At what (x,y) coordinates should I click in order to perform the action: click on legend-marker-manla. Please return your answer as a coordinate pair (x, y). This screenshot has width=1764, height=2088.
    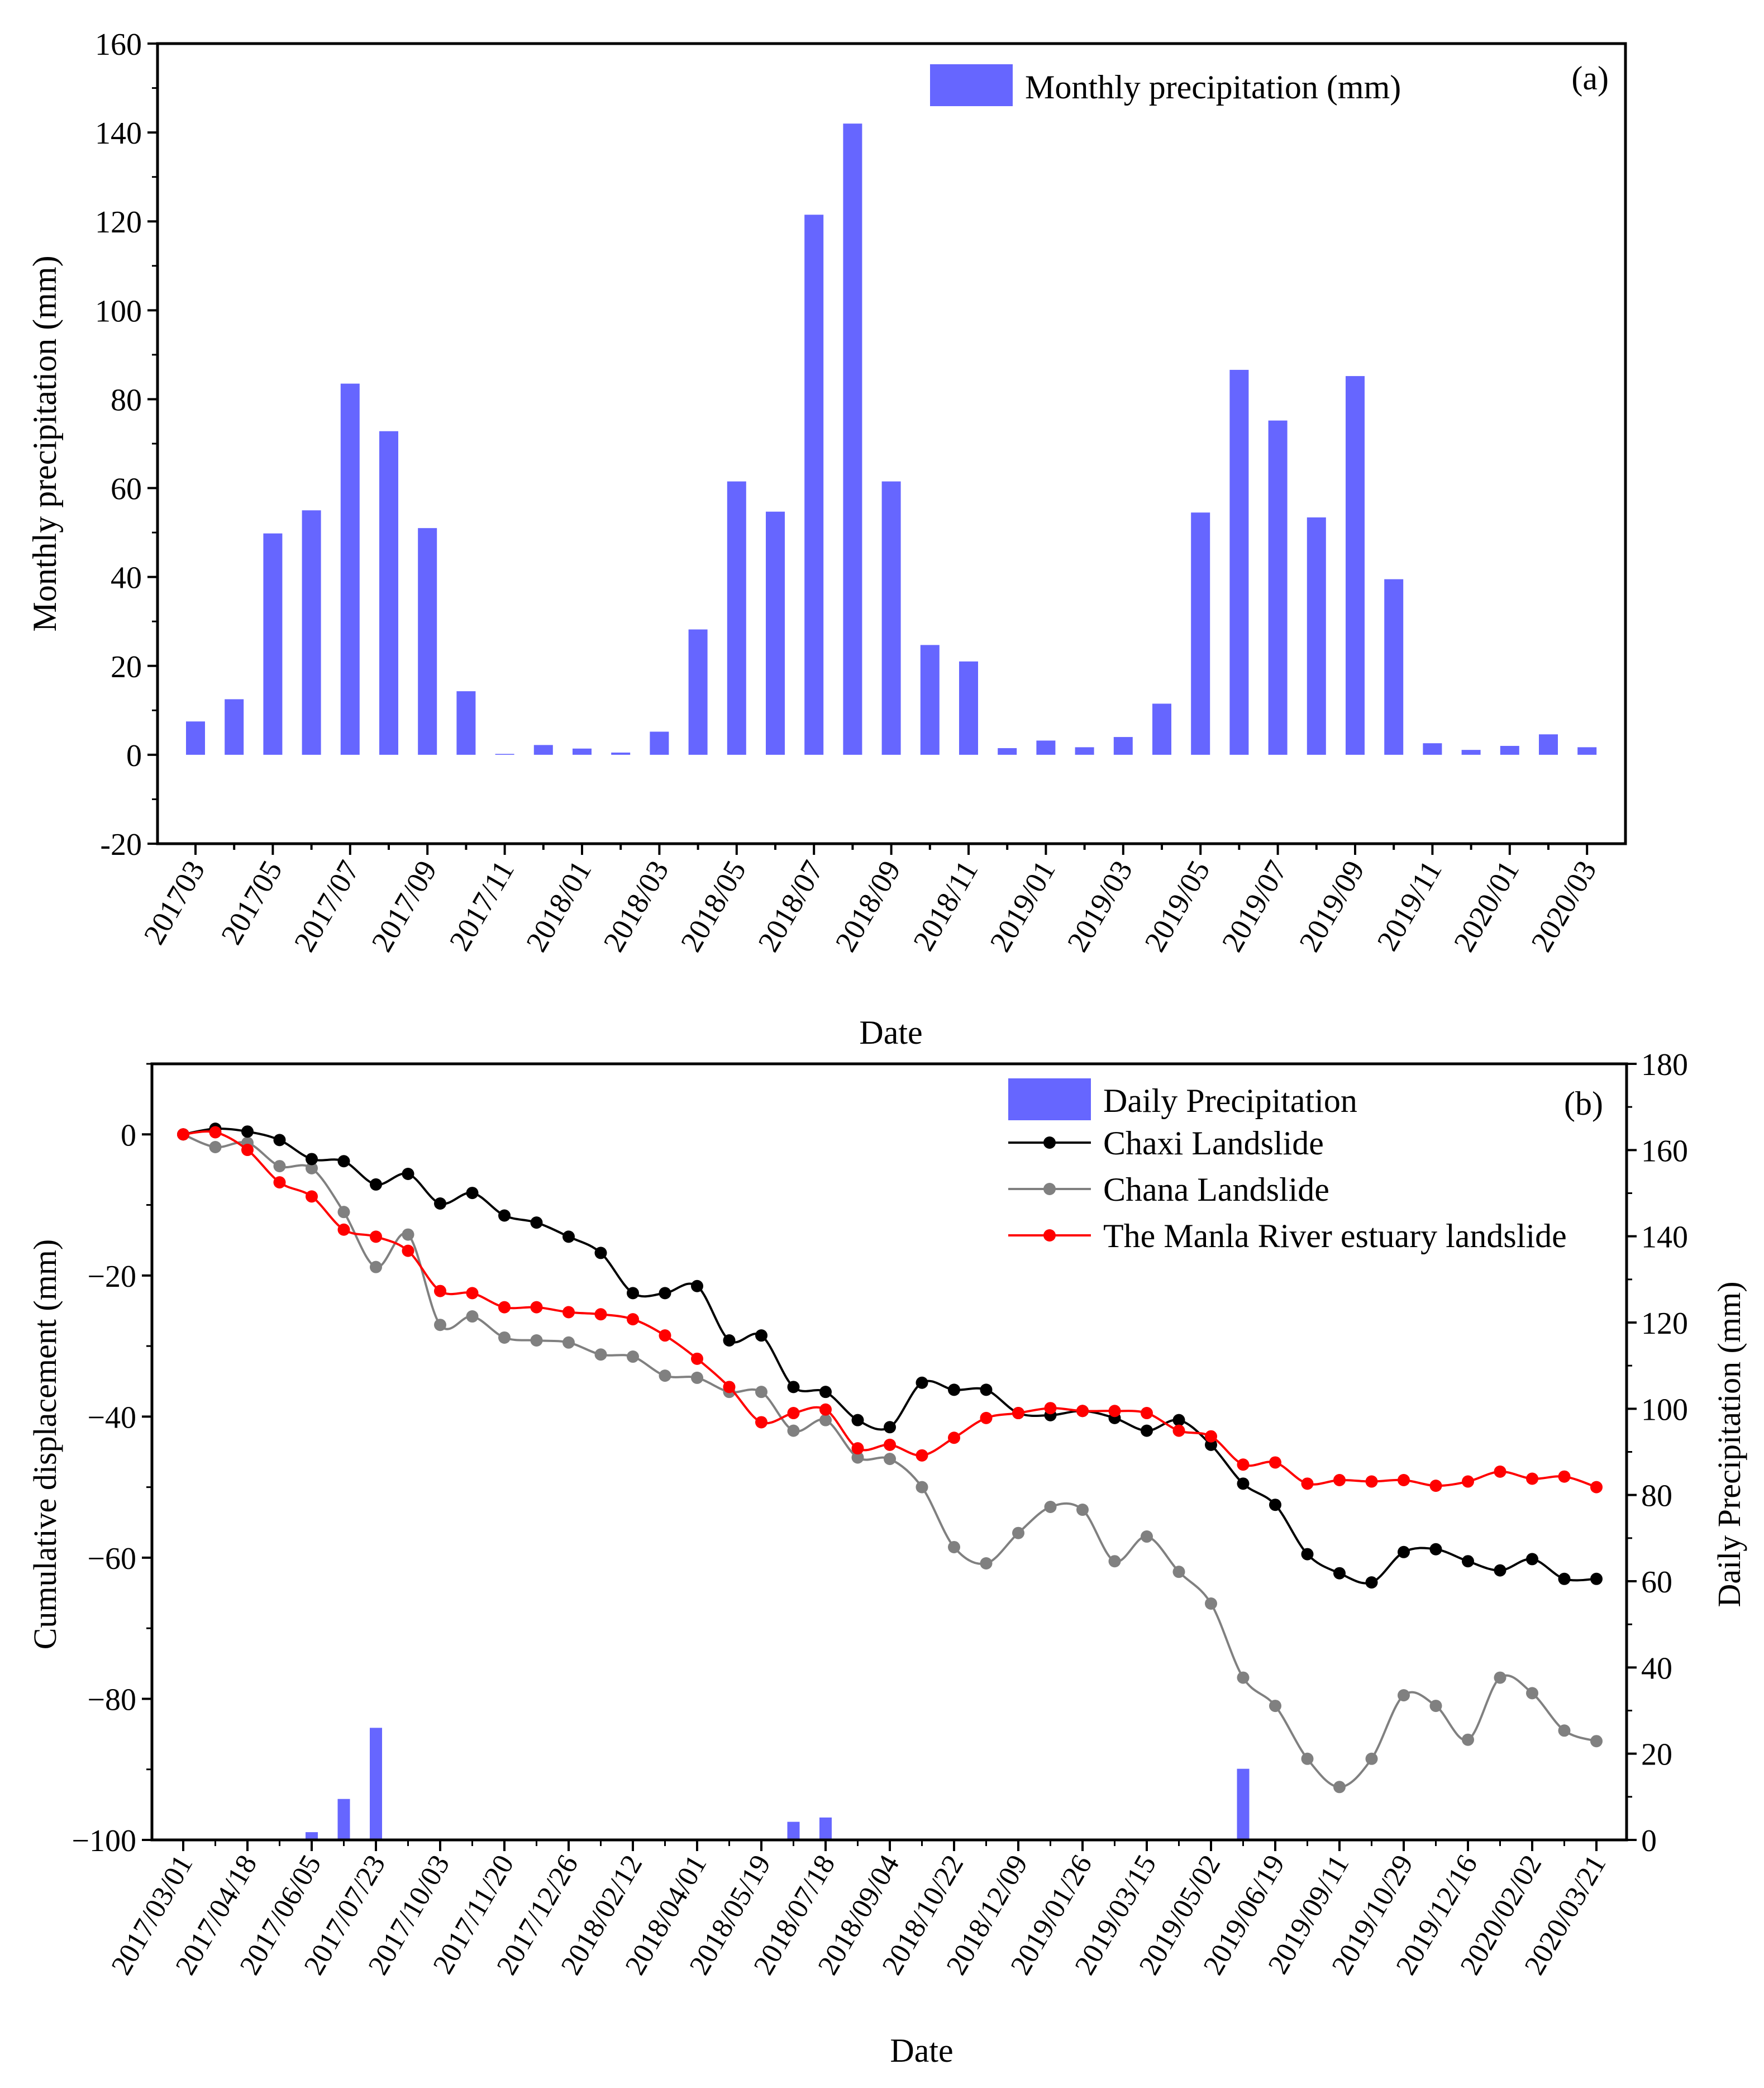
    Looking at the image, I should click on (1049, 1235).